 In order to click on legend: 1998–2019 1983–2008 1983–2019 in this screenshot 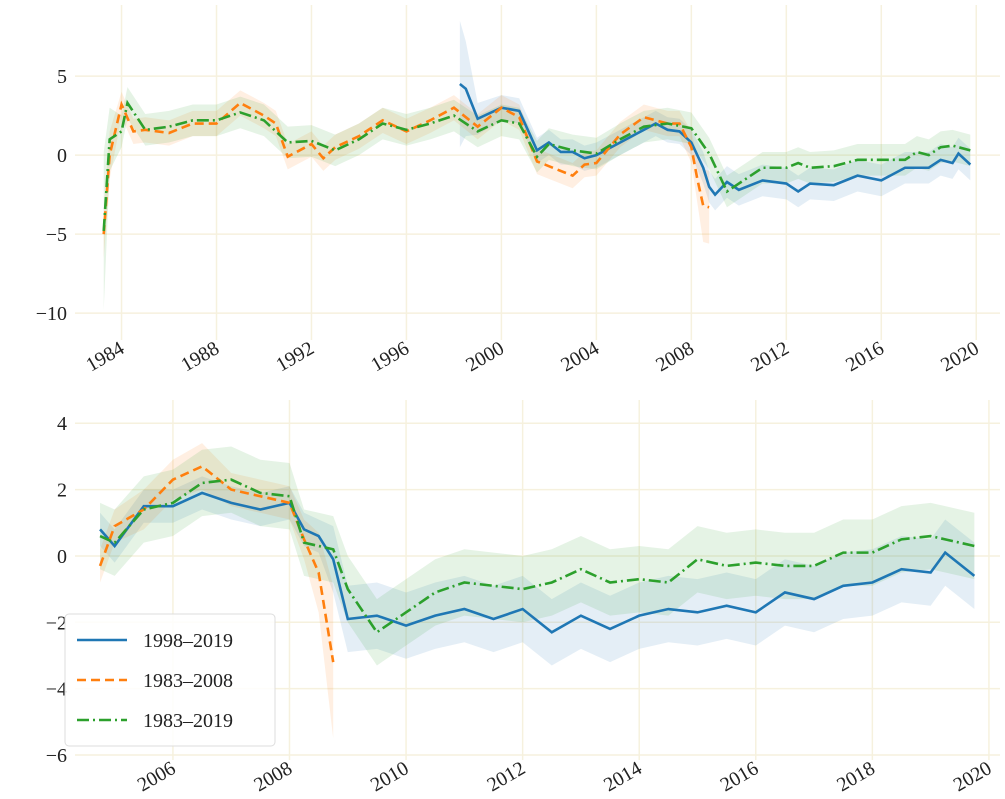, I will do `click(170, 680)`.